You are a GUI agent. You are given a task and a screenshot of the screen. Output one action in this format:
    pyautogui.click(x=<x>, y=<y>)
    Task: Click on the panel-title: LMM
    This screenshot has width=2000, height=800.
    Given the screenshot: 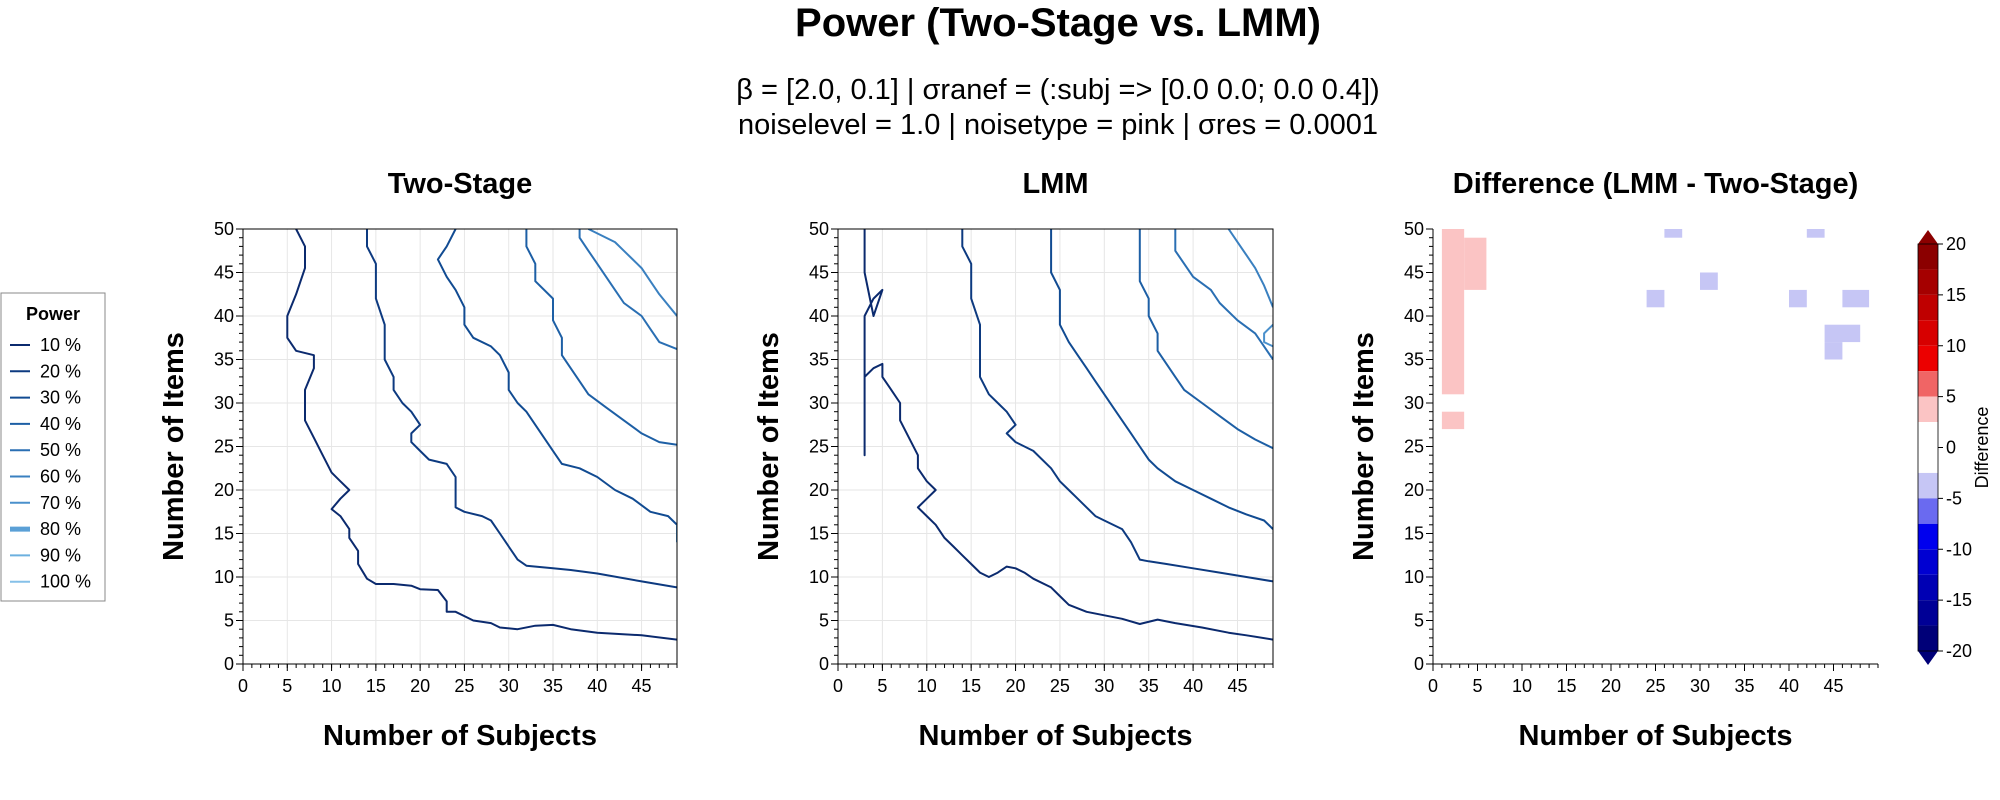 What is the action you would take?
    pyautogui.click(x=1055, y=184)
    